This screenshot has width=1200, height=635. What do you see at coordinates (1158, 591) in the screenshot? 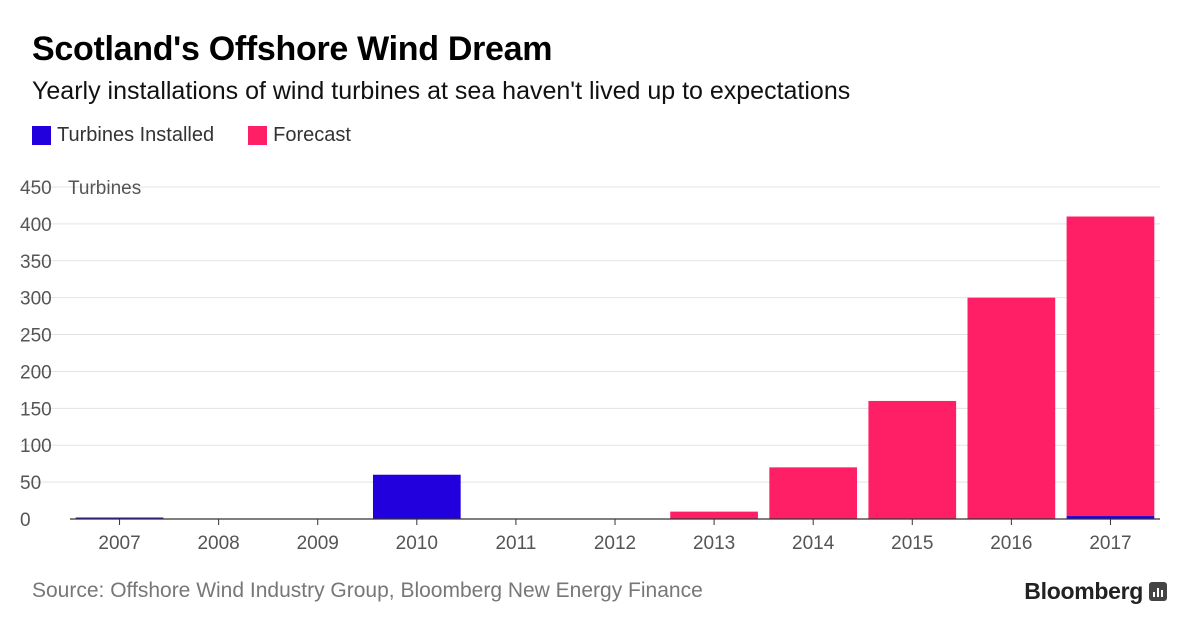
I see `bloomberg-chart-icon` at bounding box center [1158, 591].